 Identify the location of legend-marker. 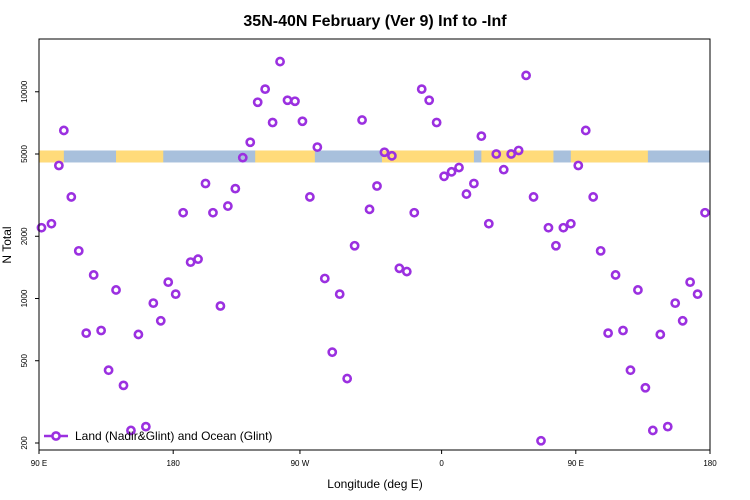
(56, 436).